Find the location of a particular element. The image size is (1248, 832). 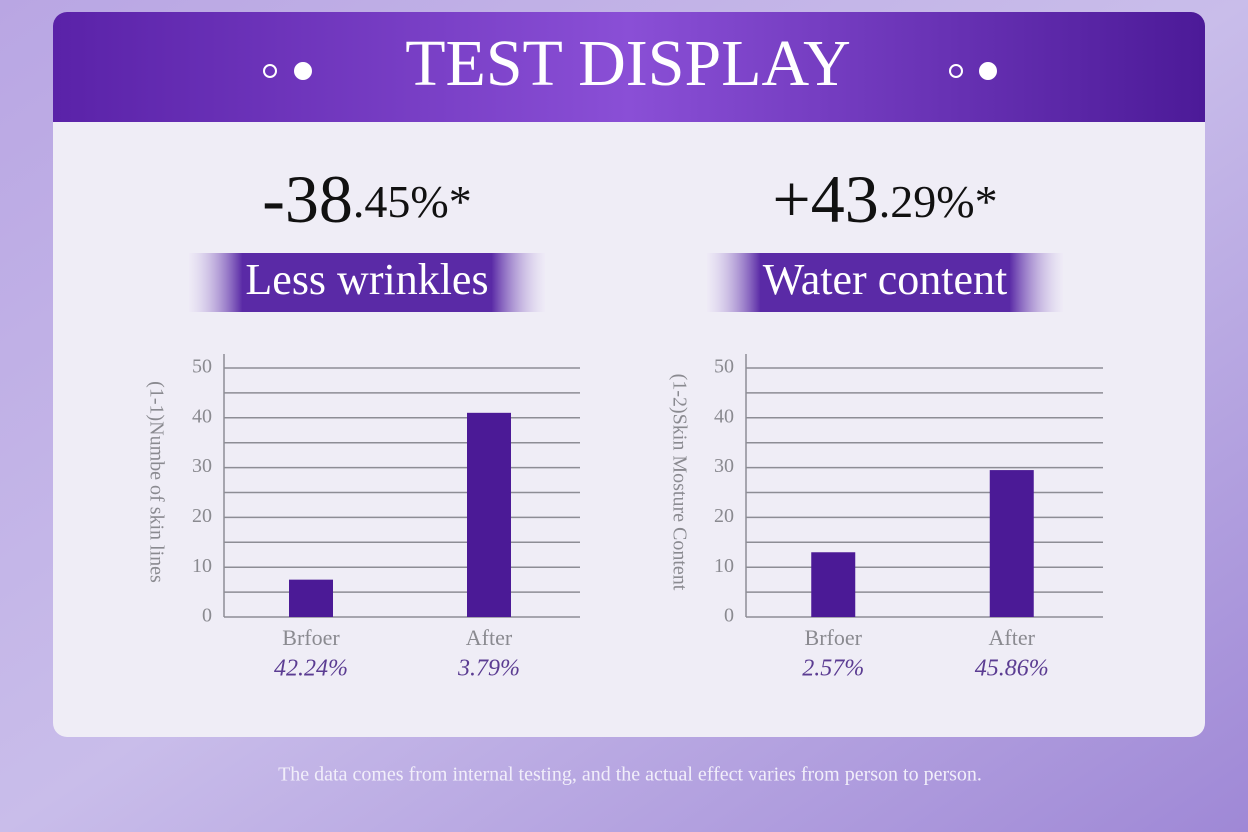

panel-title: Less wrinkles is located at coordinates (366, 279).